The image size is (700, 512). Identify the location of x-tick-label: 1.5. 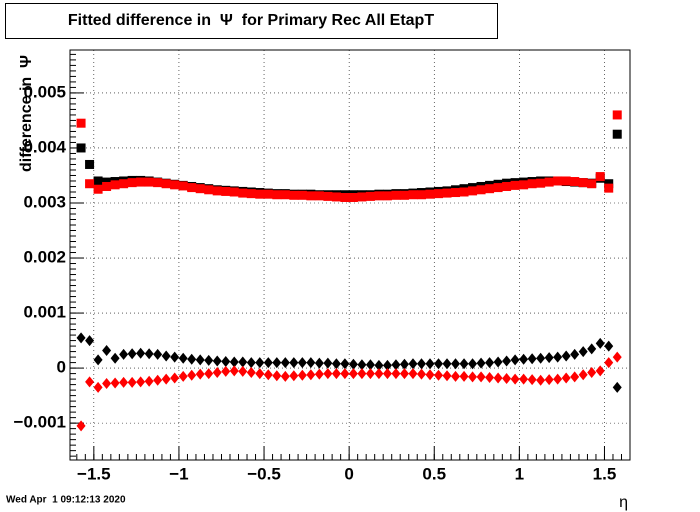
(605, 473).